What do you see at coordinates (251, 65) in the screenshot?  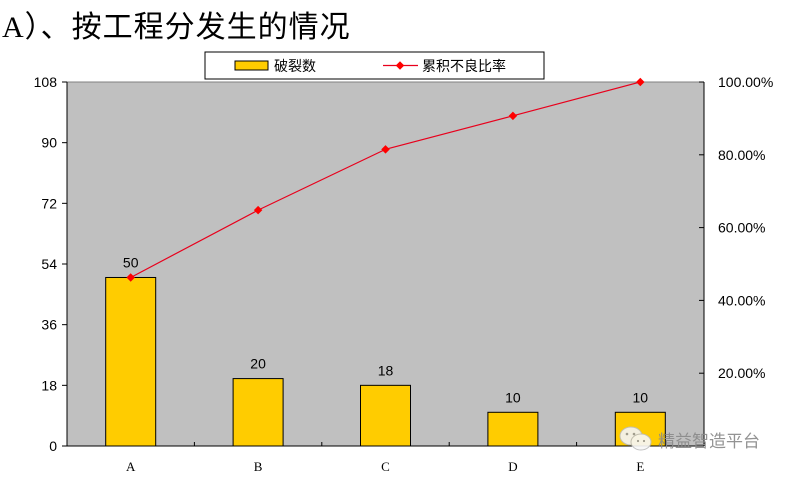 I see `legend-bar-swatch` at bounding box center [251, 65].